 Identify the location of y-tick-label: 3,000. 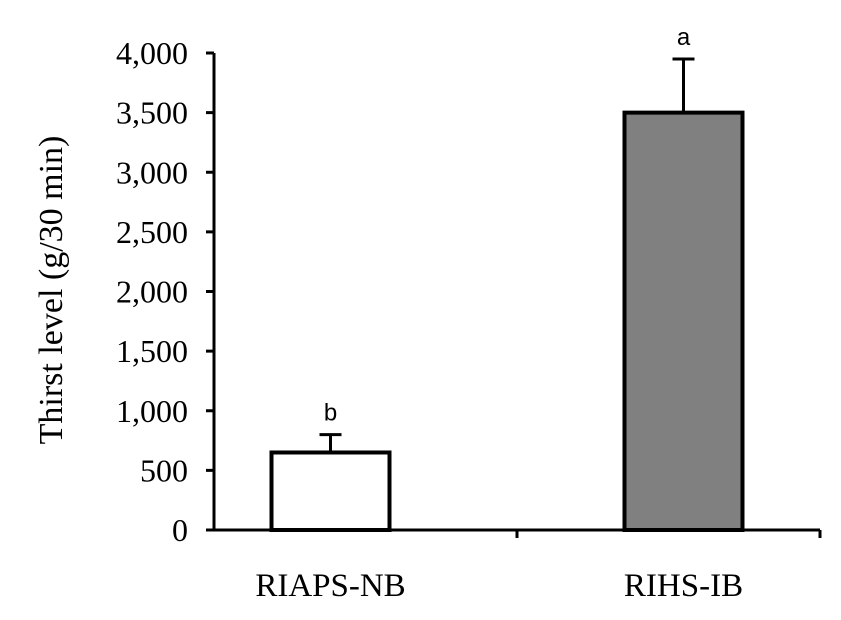
(152, 172).